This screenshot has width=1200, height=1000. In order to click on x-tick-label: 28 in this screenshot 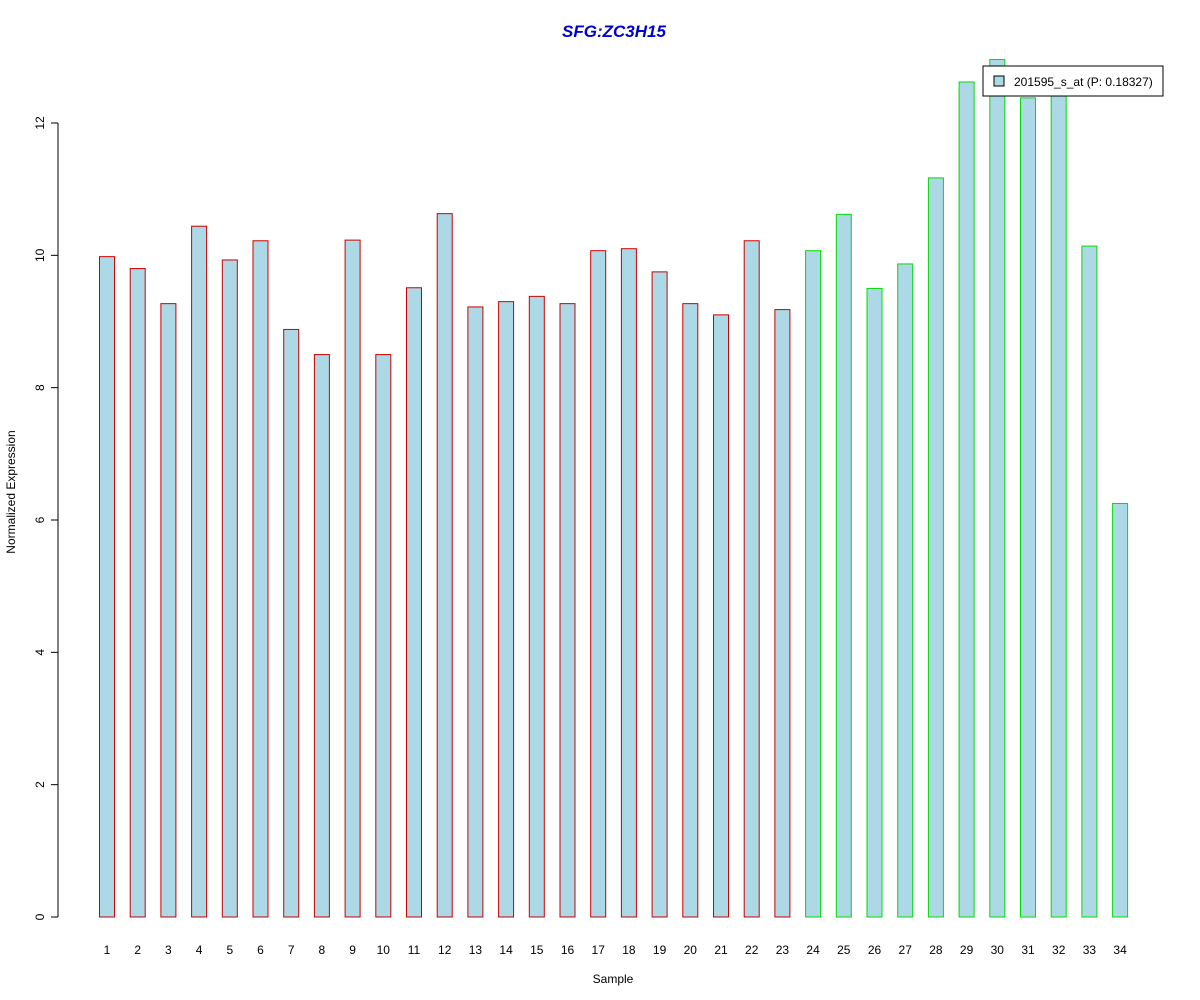, I will do `click(936, 950)`.